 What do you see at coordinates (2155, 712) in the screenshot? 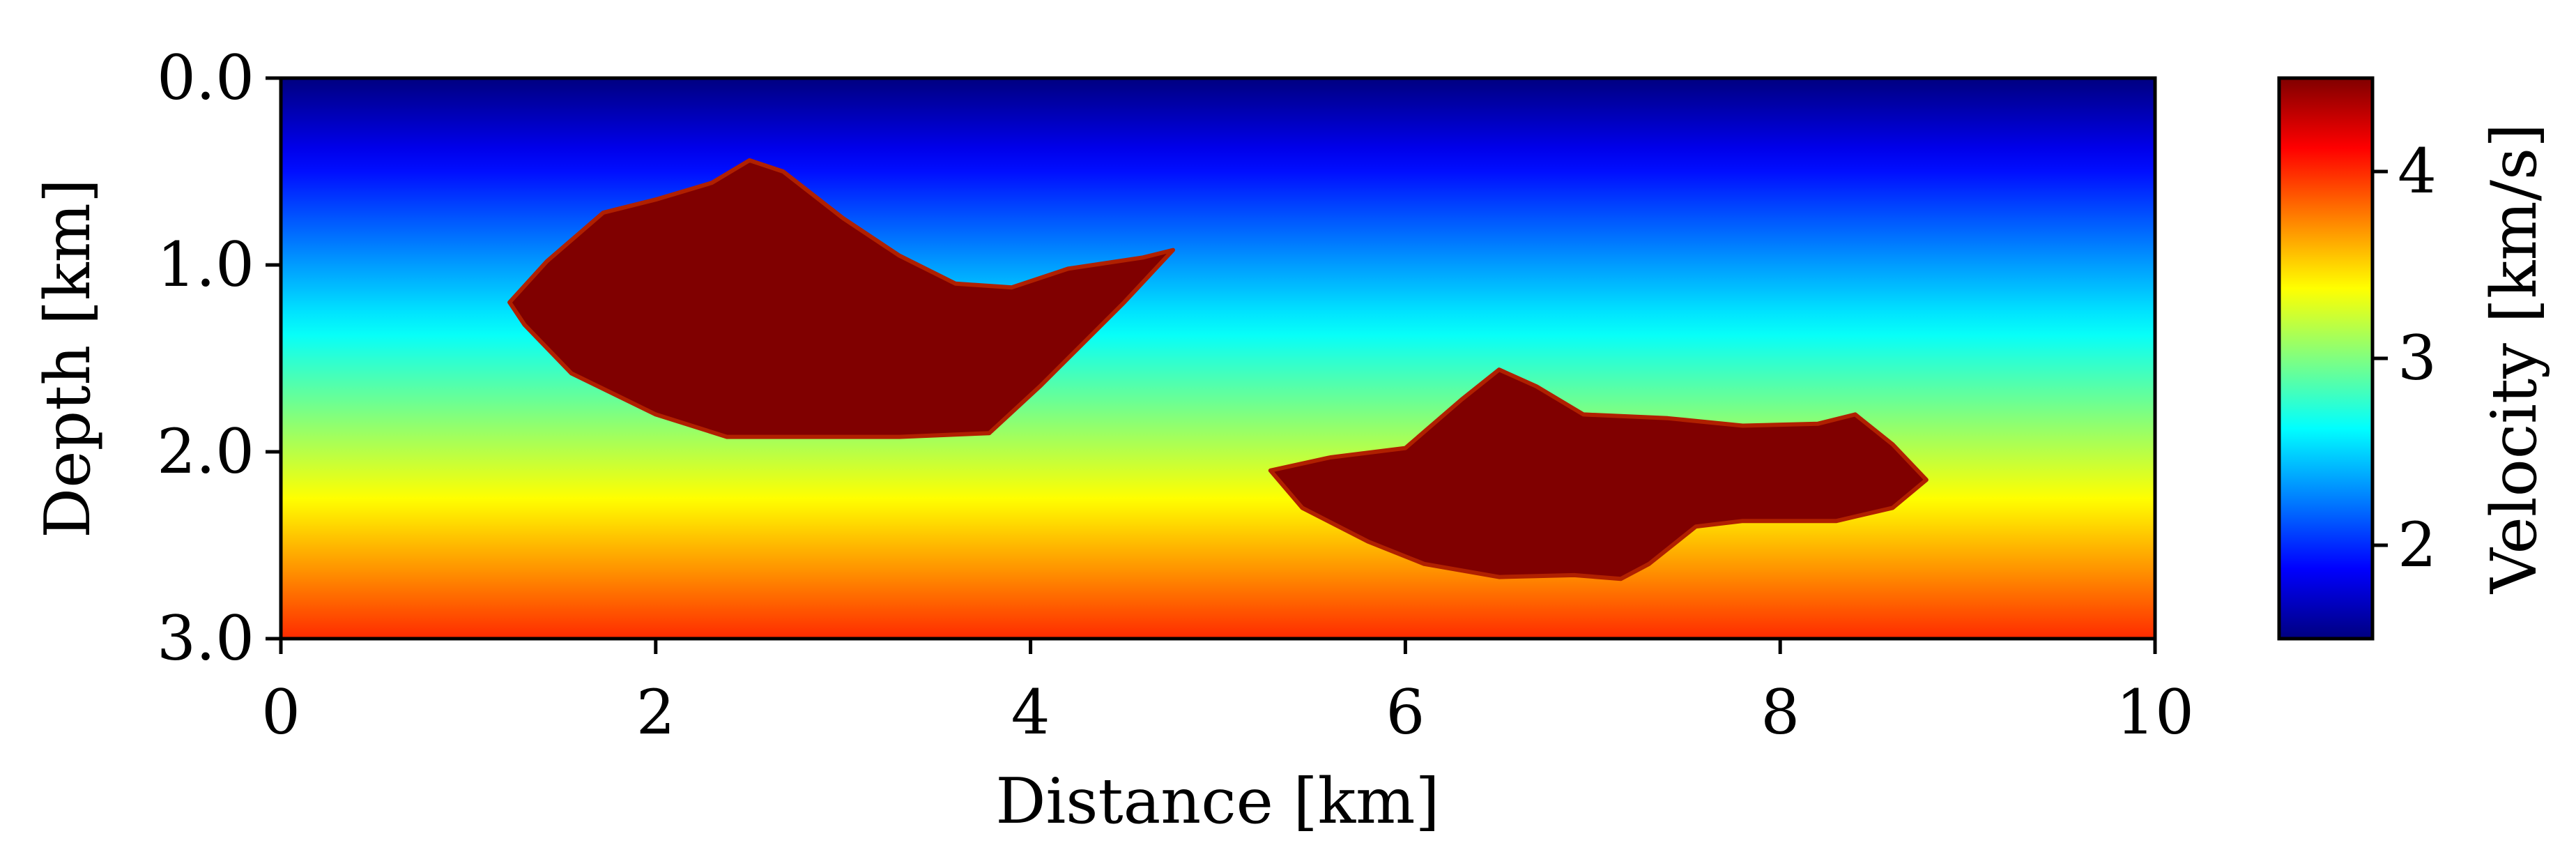
I see `x-tick-label: 10` at bounding box center [2155, 712].